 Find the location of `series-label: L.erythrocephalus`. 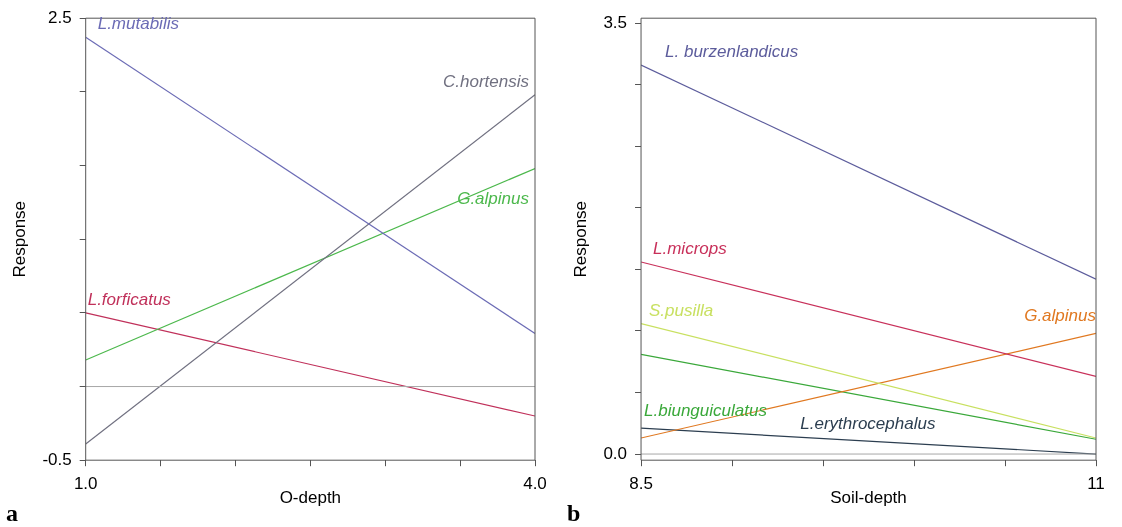

series-label: L.erythrocephalus is located at coordinates (868, 424).